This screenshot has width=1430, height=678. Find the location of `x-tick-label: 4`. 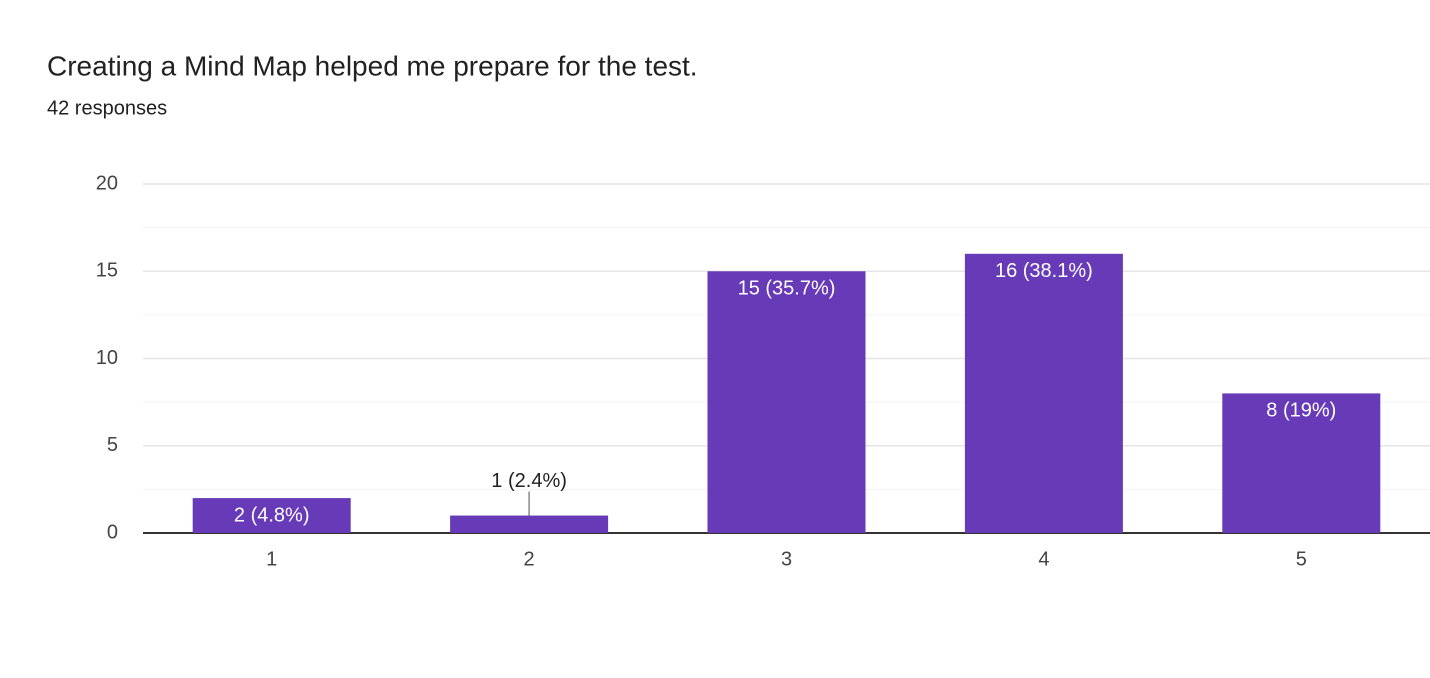

x-tick-label: 4 is located at coordinates (1043, 559).